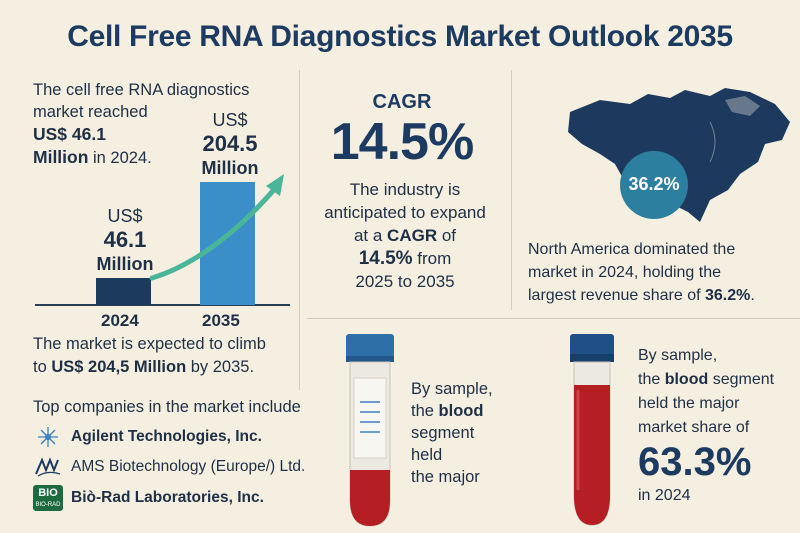  I want to click on company-name: Biò-Rad Laboratories, Inc., so click(167, 497).